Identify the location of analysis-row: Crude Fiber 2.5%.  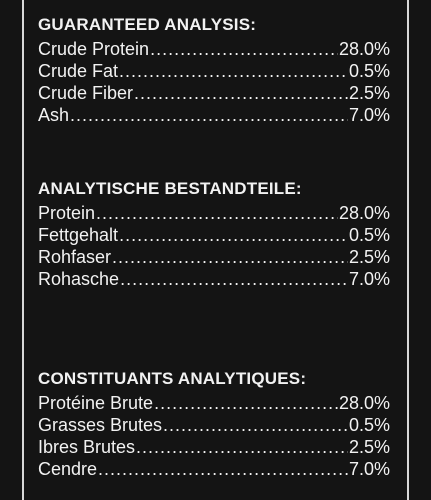
(214, 93).